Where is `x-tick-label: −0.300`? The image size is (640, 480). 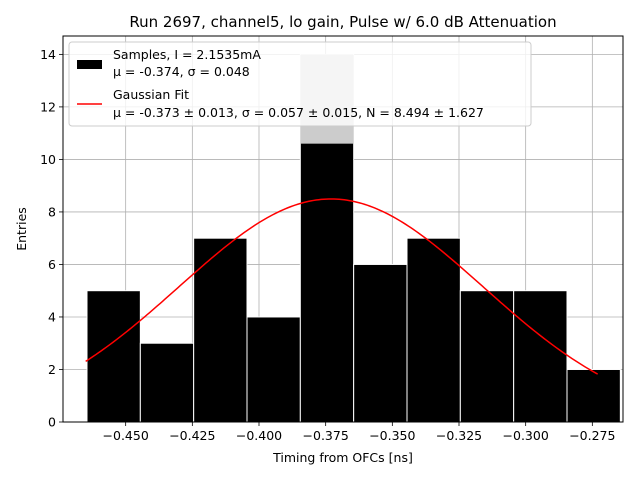 x-tick-label: −0.300 is located at coordinates (526, 435).